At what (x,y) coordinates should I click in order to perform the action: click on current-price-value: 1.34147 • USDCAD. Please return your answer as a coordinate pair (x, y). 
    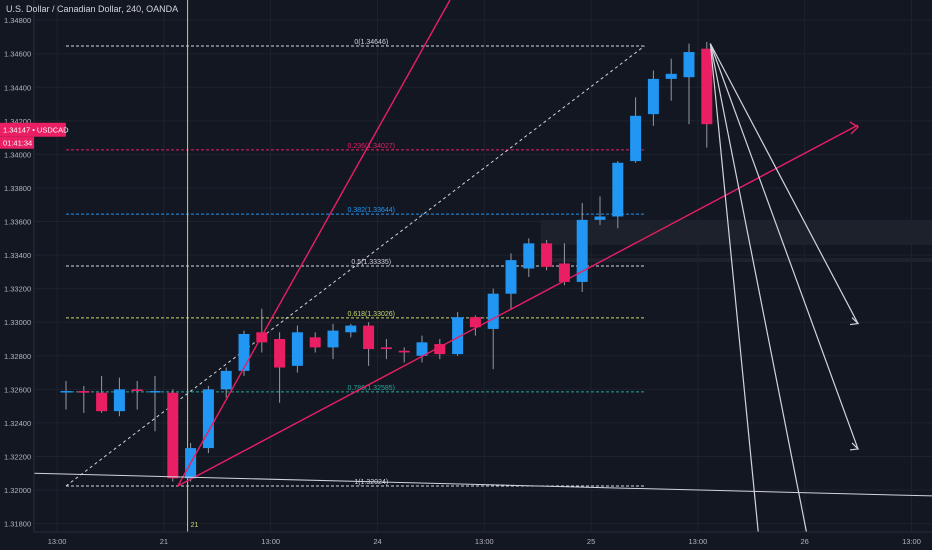
    Looking at the image, I should click on (36, 130).